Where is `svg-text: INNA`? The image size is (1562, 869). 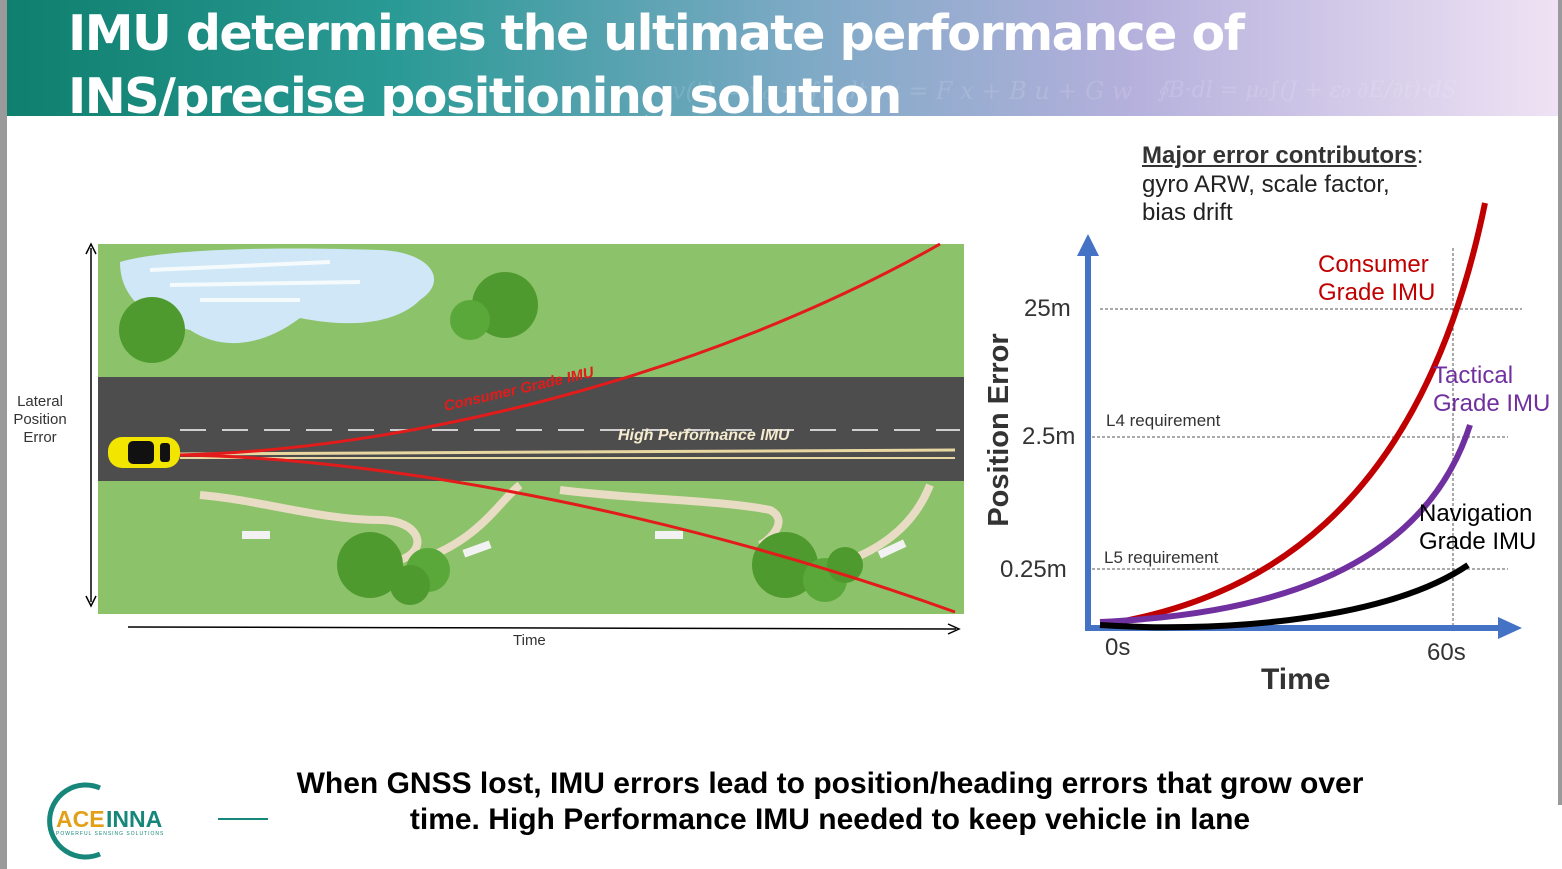
svg-text: INNA is located at coordinates (134, 819).